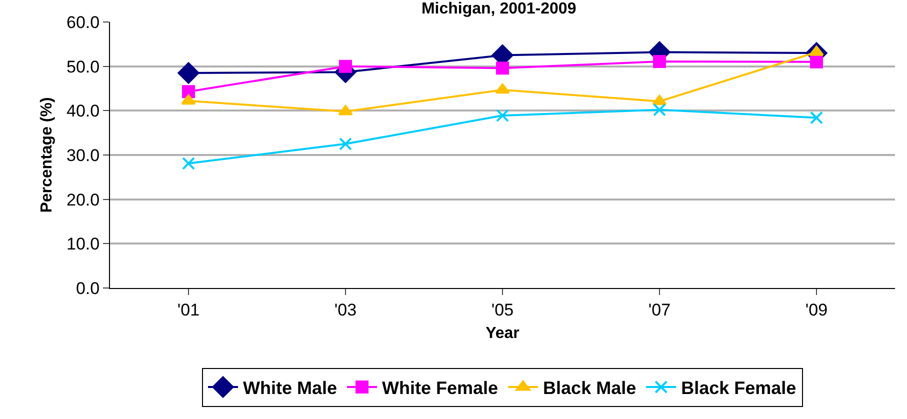 The image size is (907, 419). I want to click on y-tick-label: 50.0, so click(83, 66).